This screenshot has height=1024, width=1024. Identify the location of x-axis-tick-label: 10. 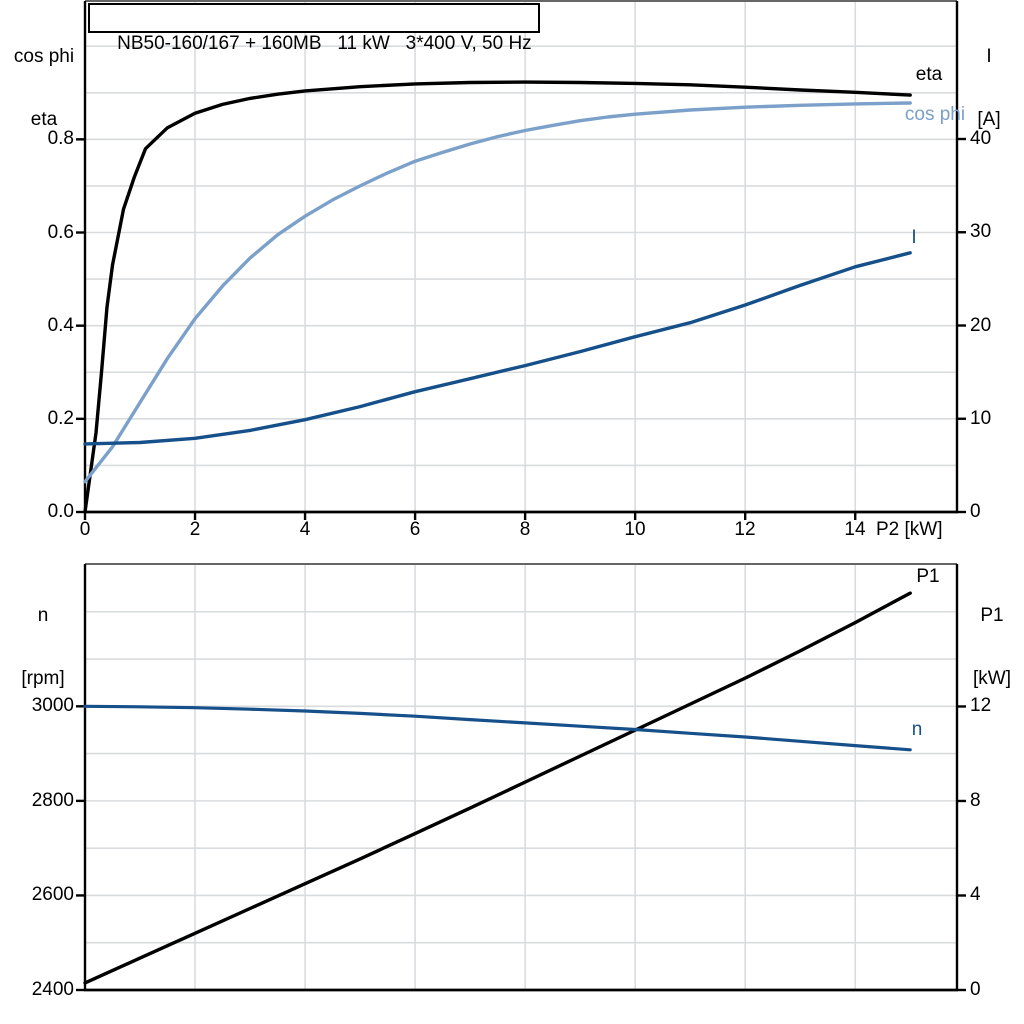
(635, 529).